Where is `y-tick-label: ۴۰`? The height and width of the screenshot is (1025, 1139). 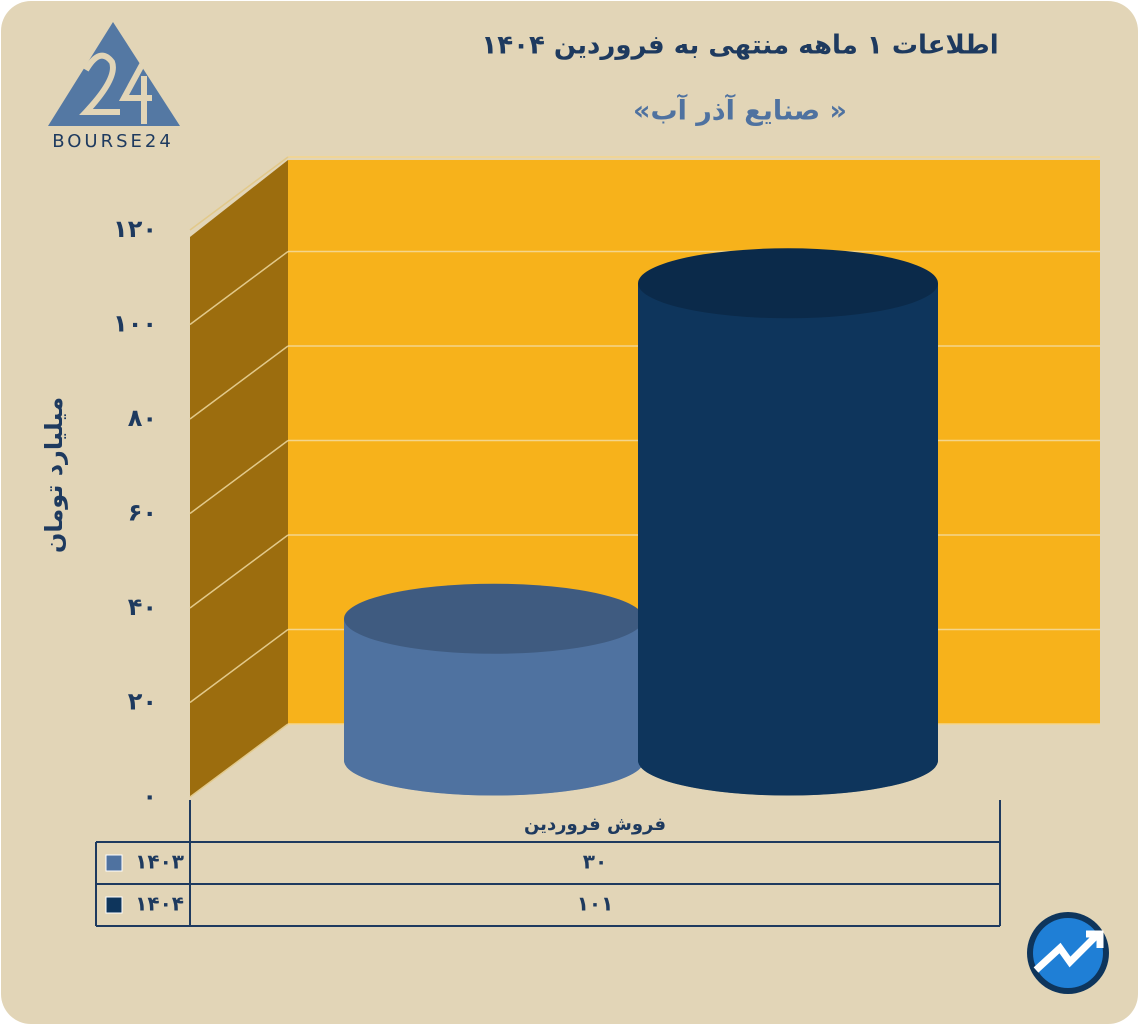
y-tick-label: ۴۰ is located at coordinates (142, 607).